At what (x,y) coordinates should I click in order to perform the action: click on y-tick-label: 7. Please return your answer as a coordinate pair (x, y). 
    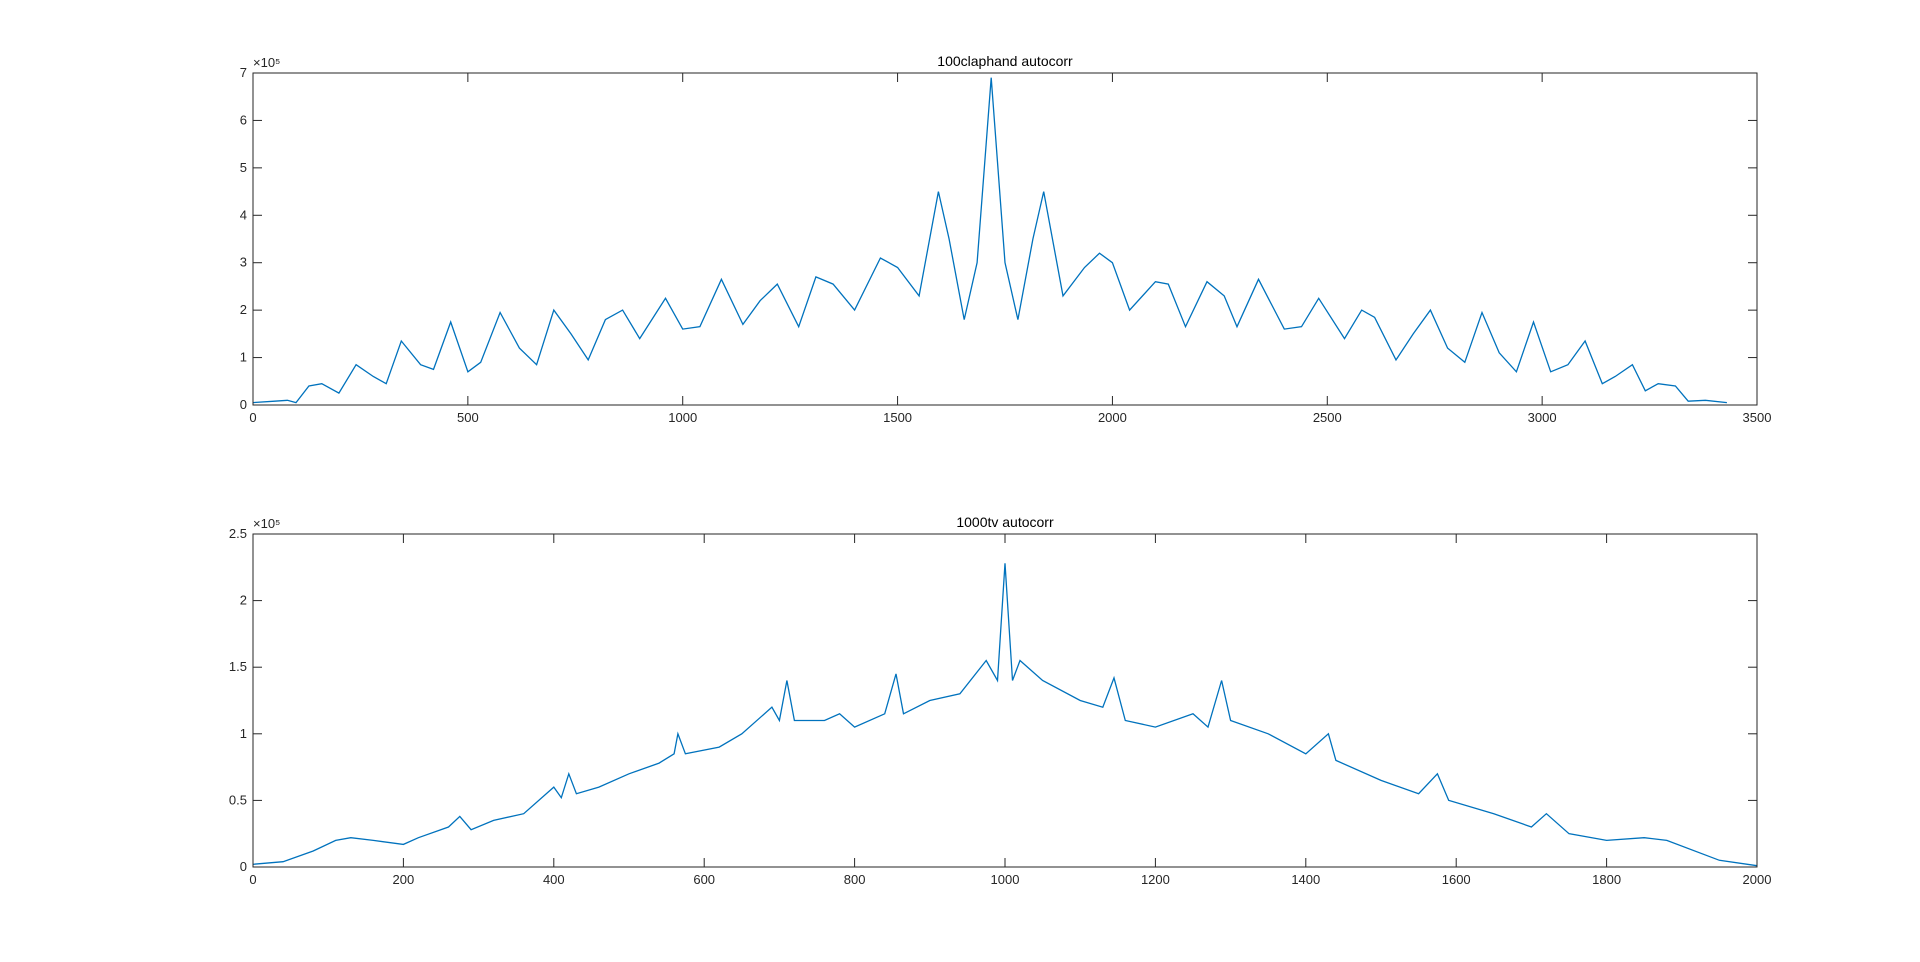
    Looking at the image, I should click on (243, 72).